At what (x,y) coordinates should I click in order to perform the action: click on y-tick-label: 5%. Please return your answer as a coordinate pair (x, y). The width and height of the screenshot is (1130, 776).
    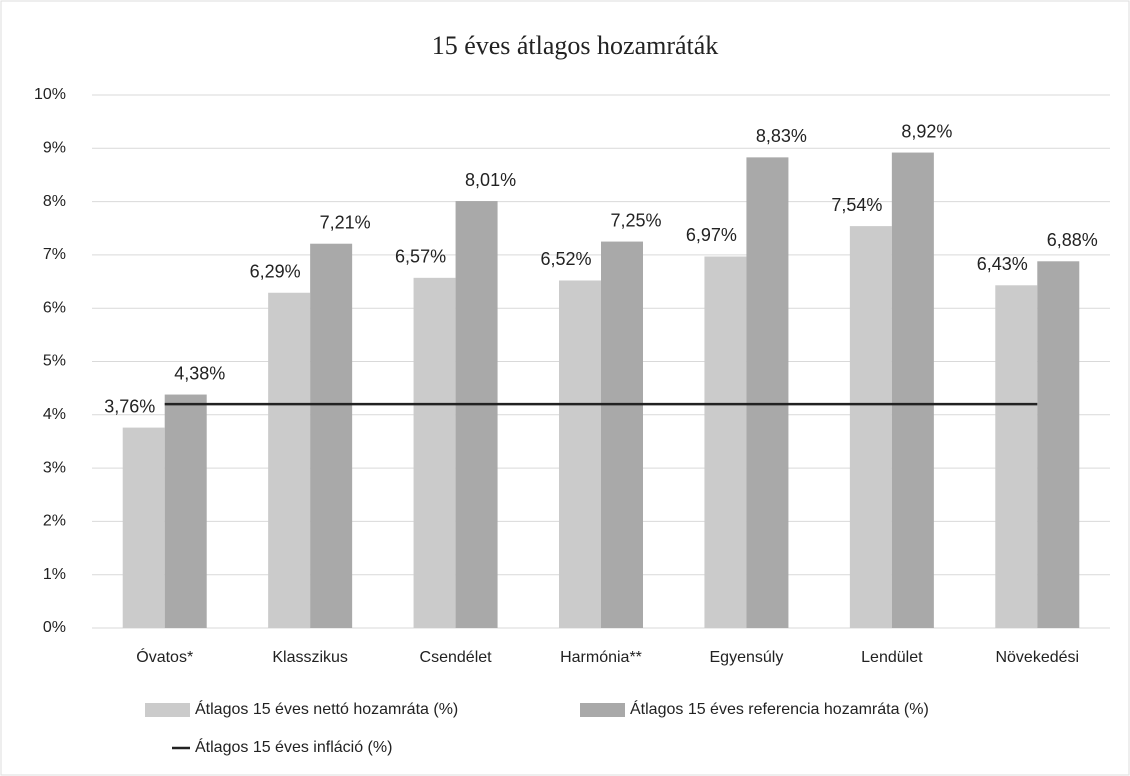
    Looking at the image, I should click on (54, 361).